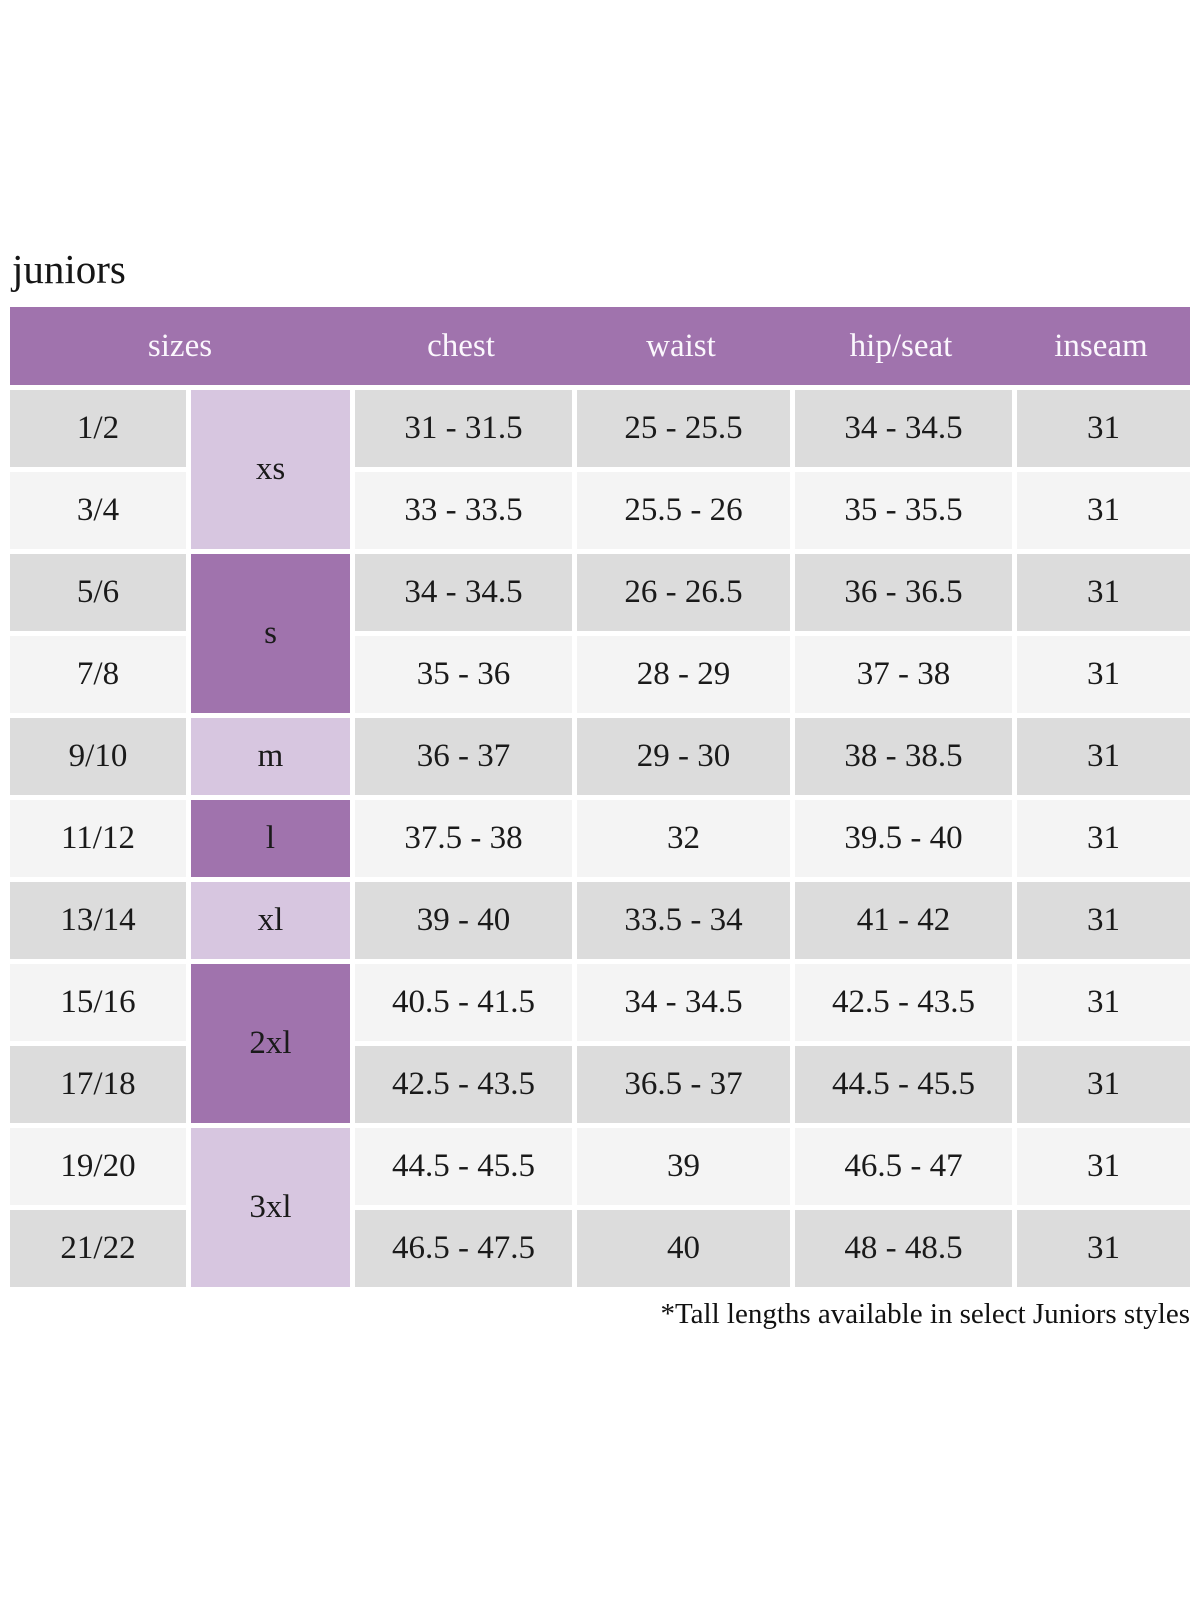  I want to click on size-label-cell: m, so click(268, 754).